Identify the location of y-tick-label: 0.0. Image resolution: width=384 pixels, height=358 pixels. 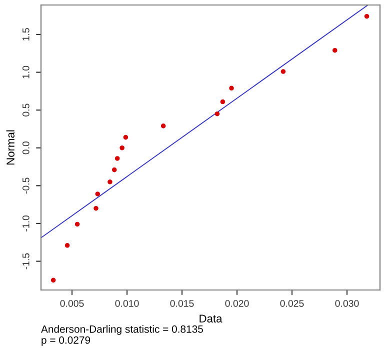
(26, 148).